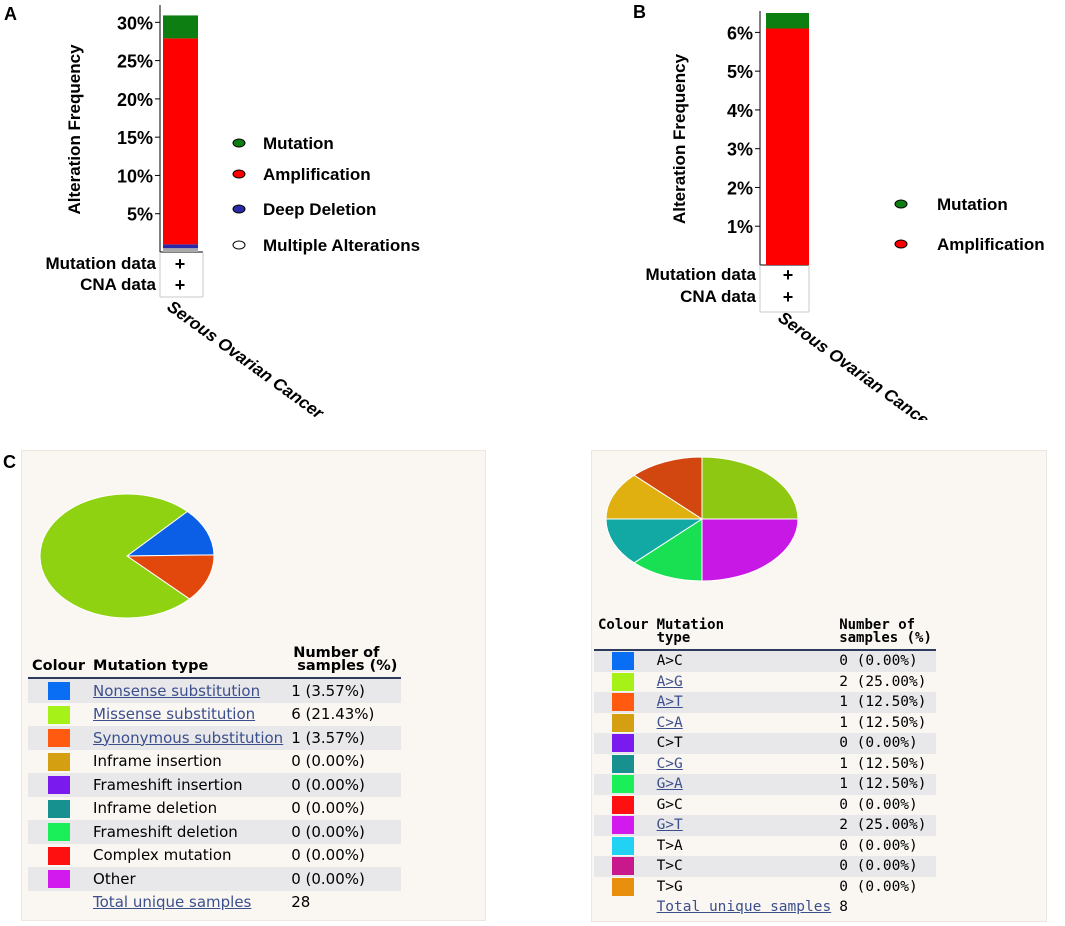  Describe the element at coordinates (188, 690) in the screenshot. I see `mutation-type-cell: Nonsense substitution` at that location.